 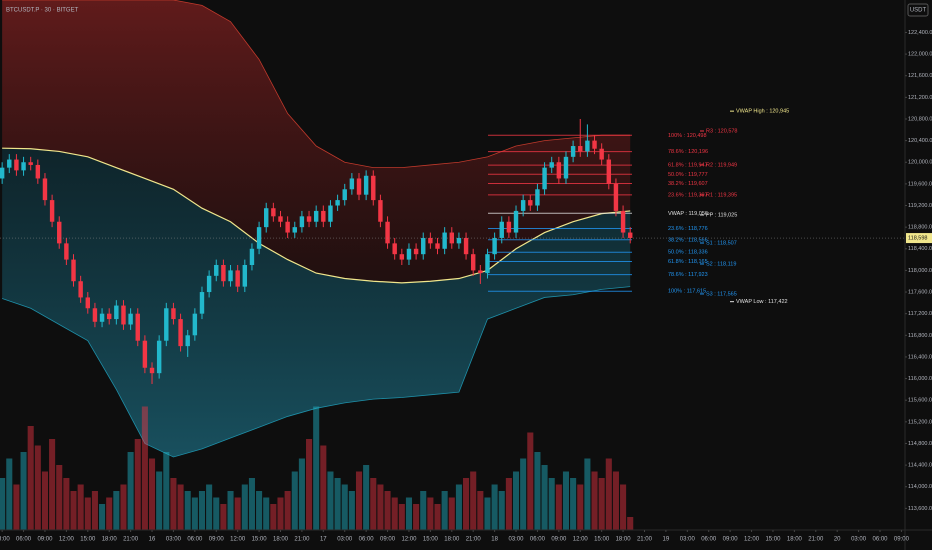 What do you see at coordinates (688, 152) in the screenshot?
I see `level-label: 78.6% : 120,196` at bounding box center [688, 152].